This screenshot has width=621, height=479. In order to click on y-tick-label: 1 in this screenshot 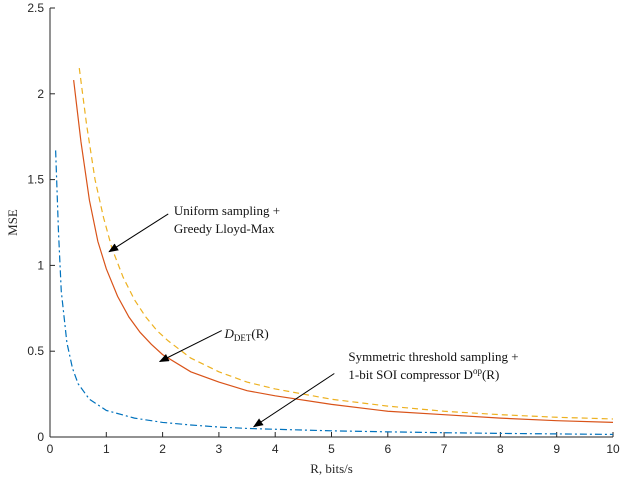, I will do `click(40, 265)`.